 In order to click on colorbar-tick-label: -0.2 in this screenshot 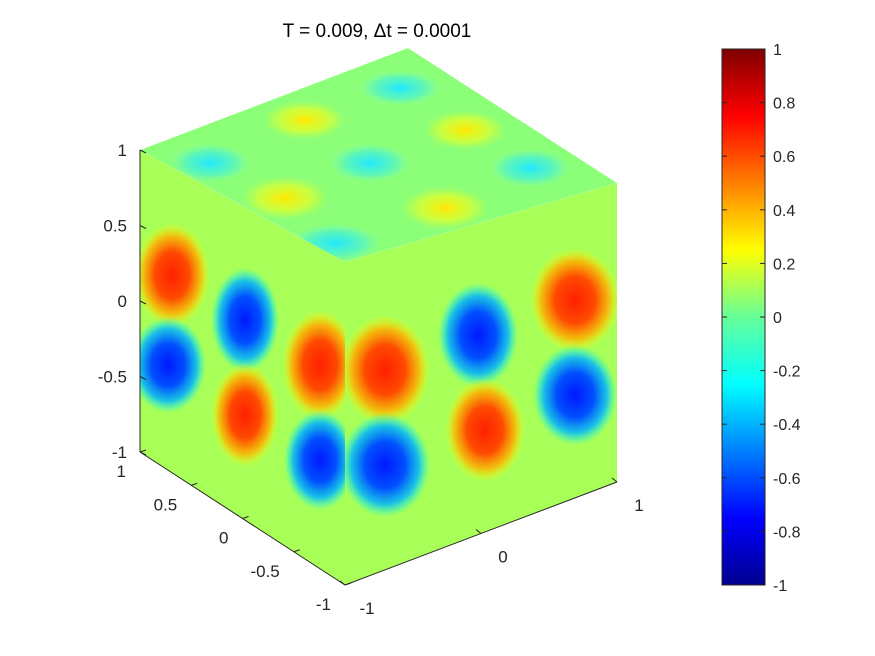, I will do `click(787, 372)`.